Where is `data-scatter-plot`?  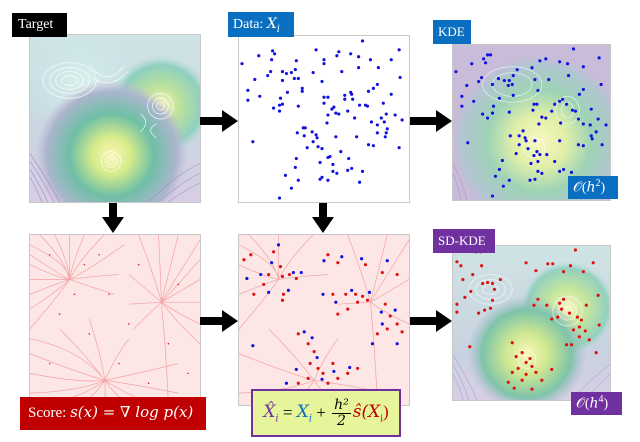
data-scatter-plot is located at coordinates (322, 119).